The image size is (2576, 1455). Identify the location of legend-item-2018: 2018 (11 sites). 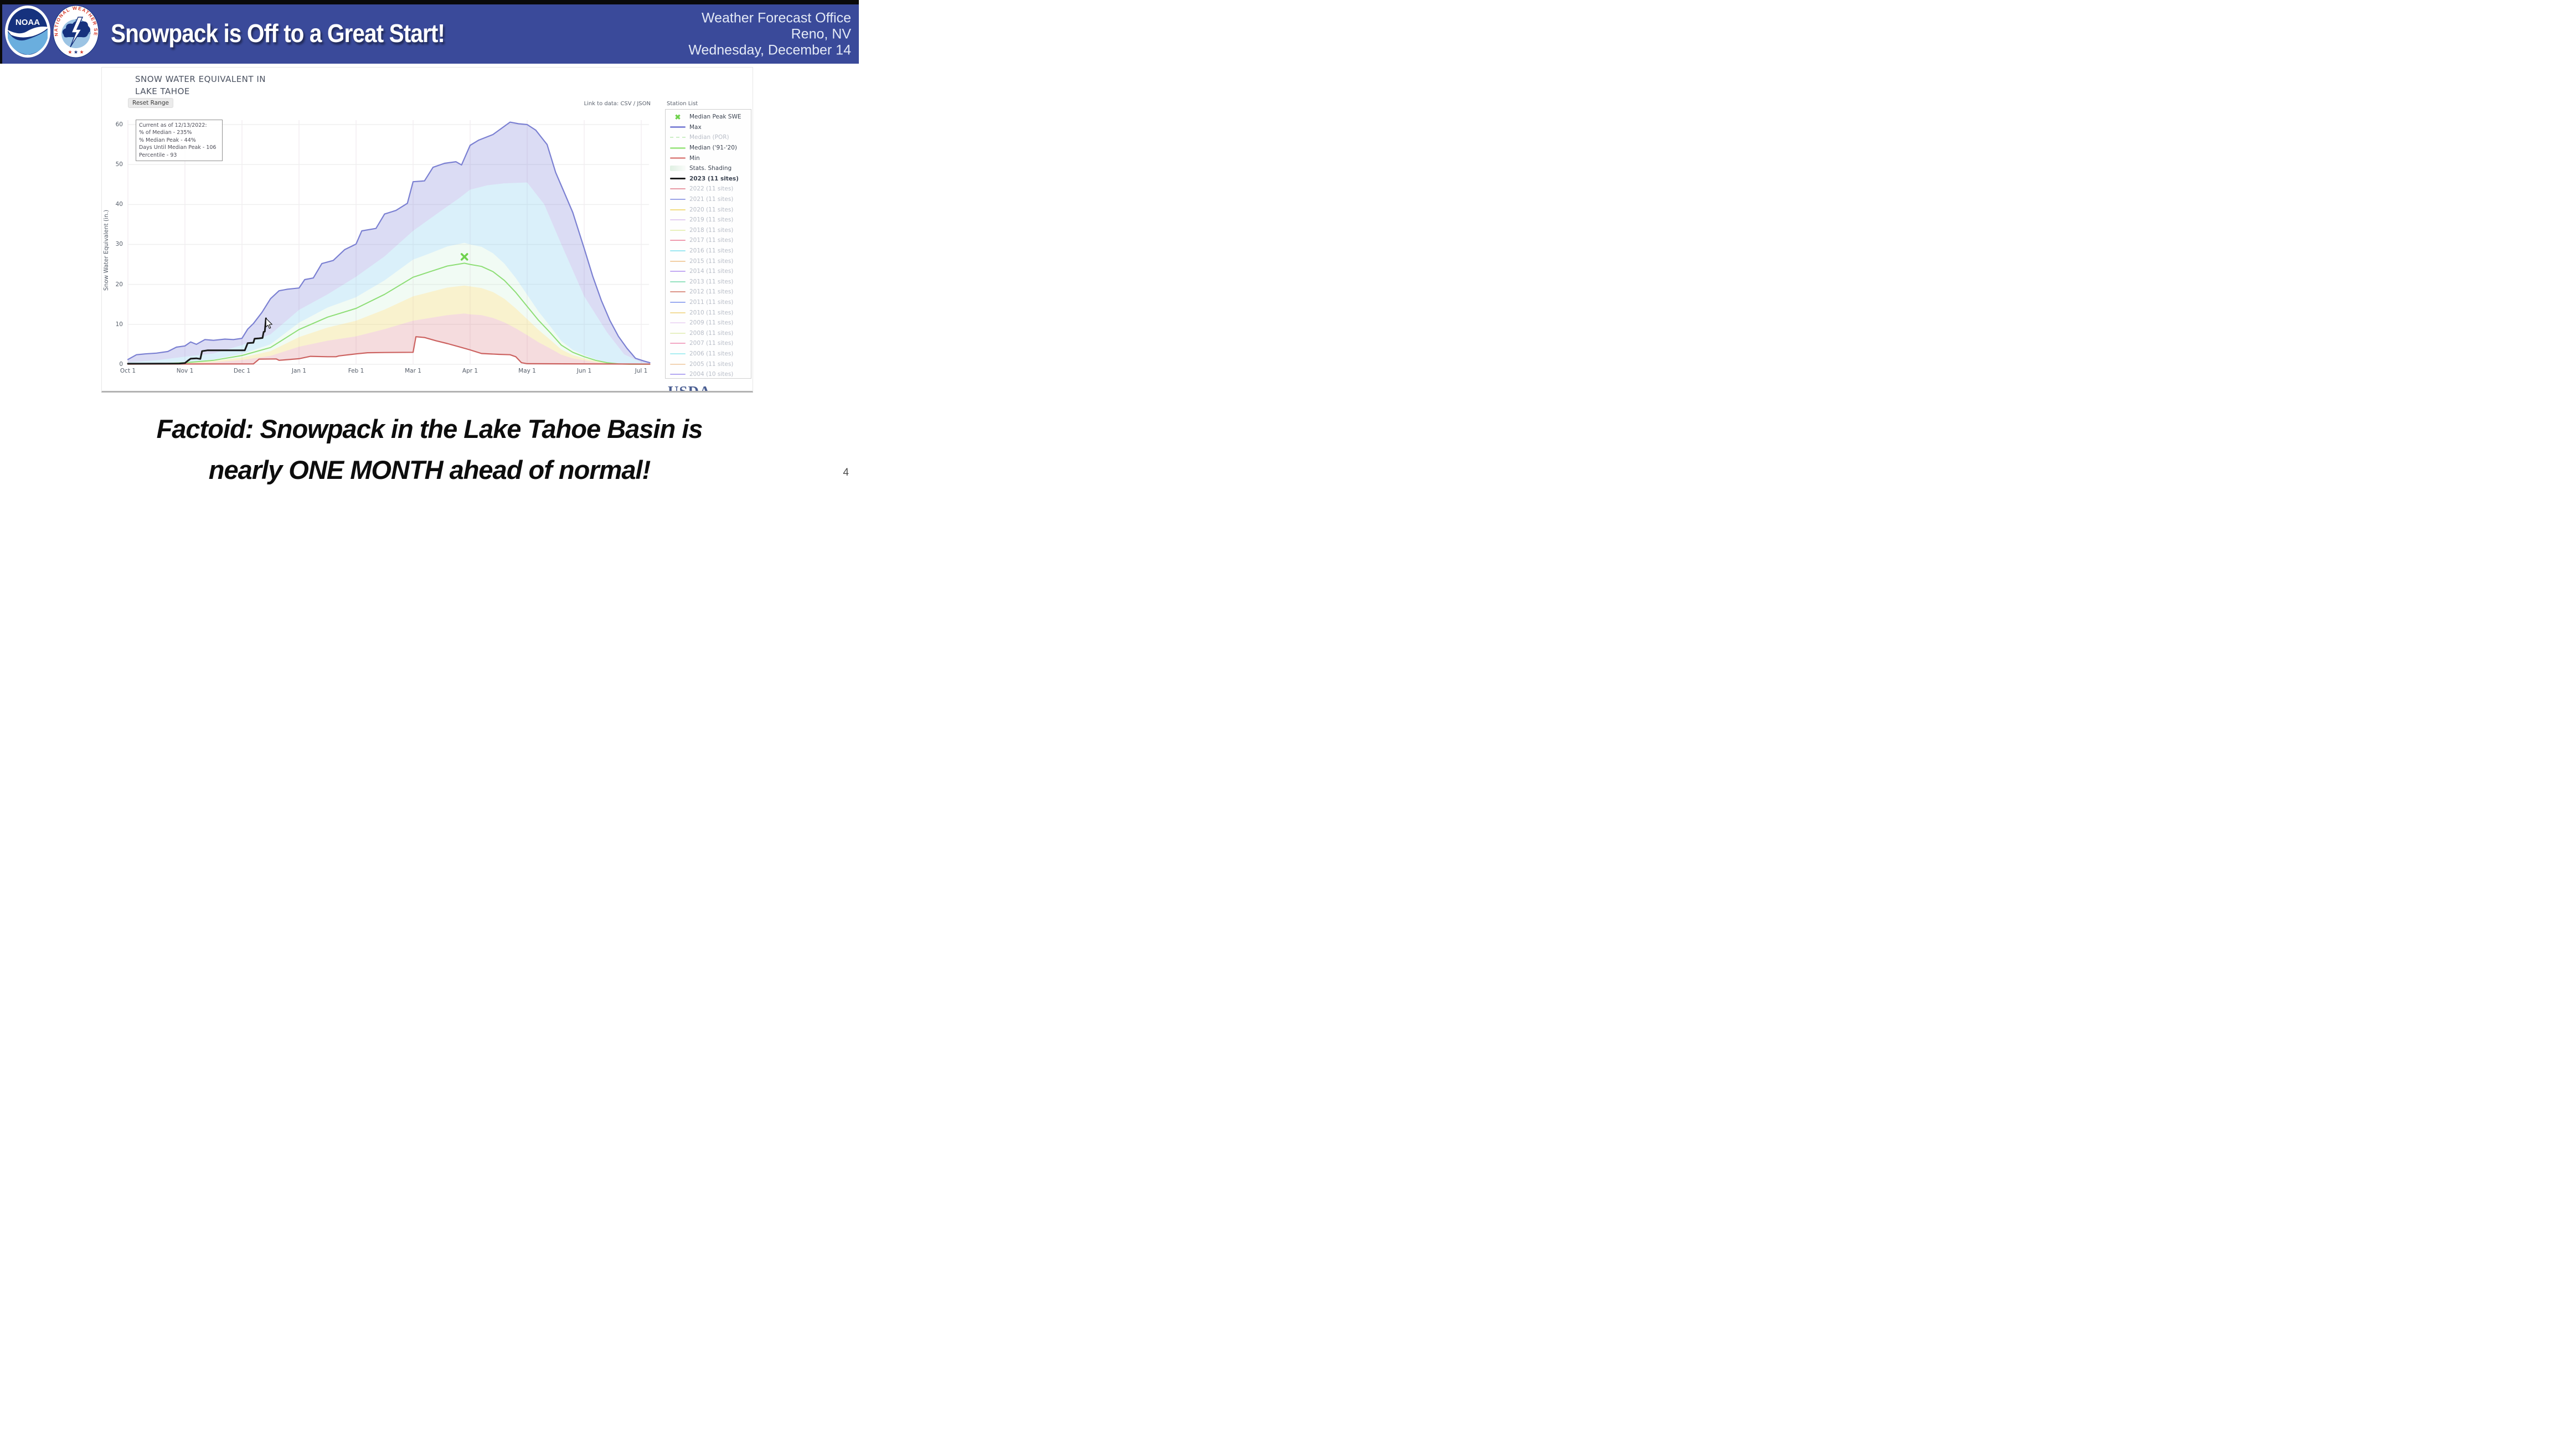
(709, 230).